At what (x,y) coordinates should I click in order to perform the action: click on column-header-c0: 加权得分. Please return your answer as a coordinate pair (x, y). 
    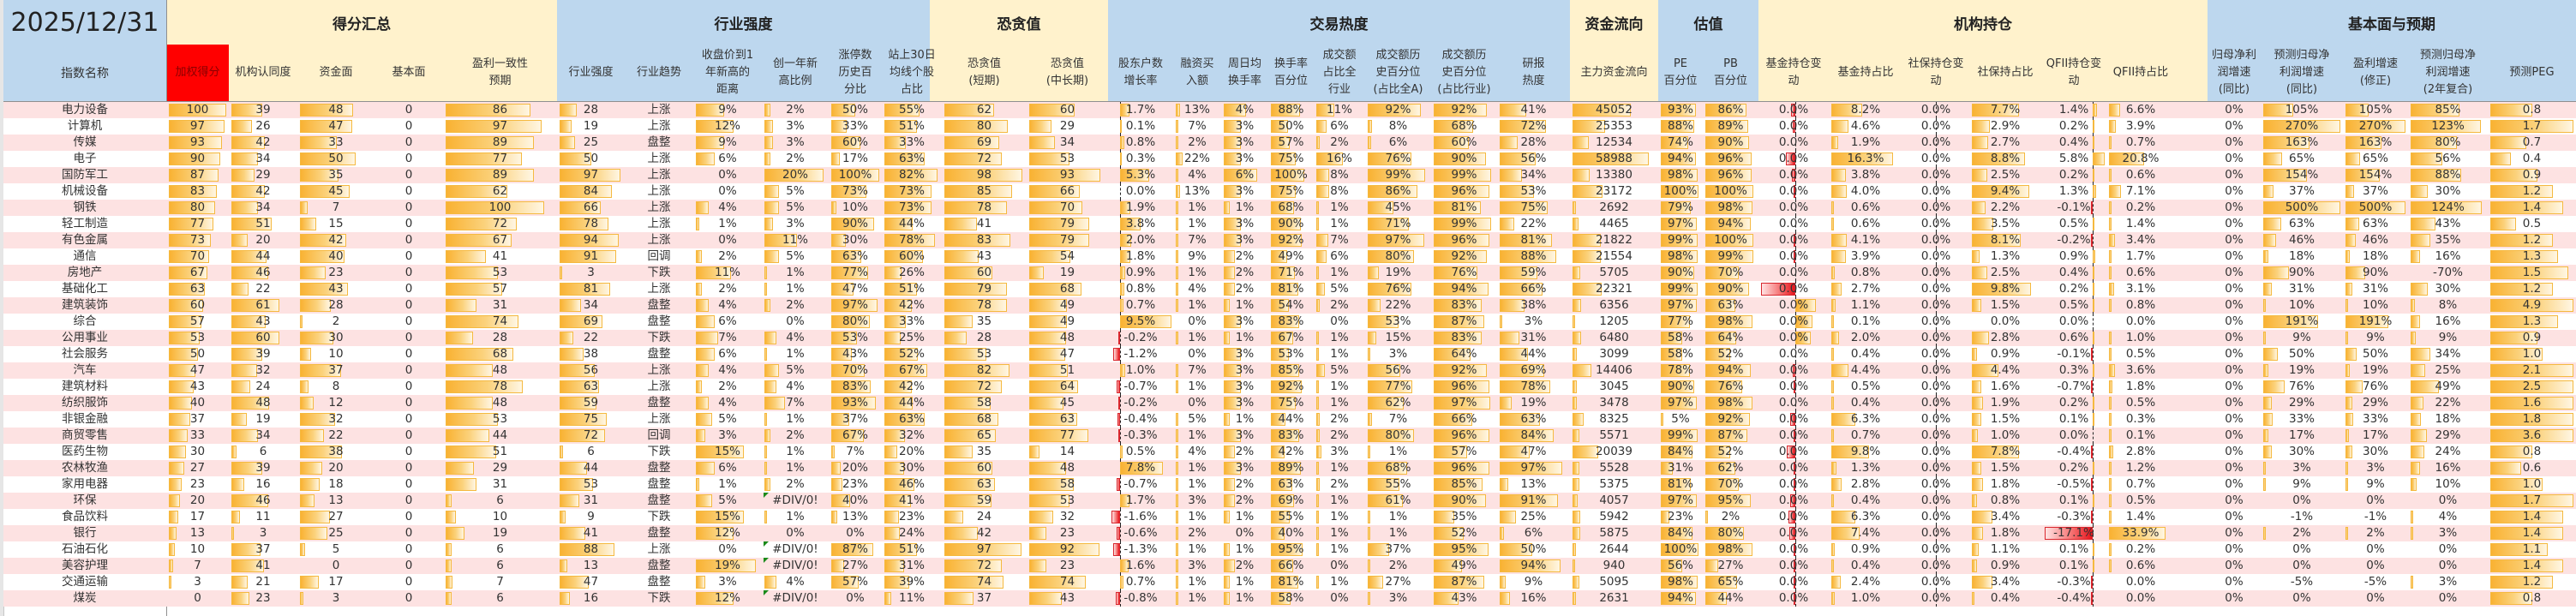
    Looking at the image, I should click on (197, 73).